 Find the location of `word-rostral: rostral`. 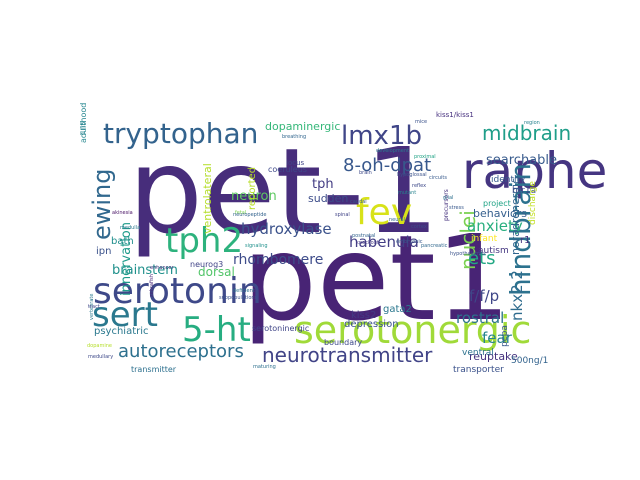

word-rostral: rostral is located at coordinates (480, 318).